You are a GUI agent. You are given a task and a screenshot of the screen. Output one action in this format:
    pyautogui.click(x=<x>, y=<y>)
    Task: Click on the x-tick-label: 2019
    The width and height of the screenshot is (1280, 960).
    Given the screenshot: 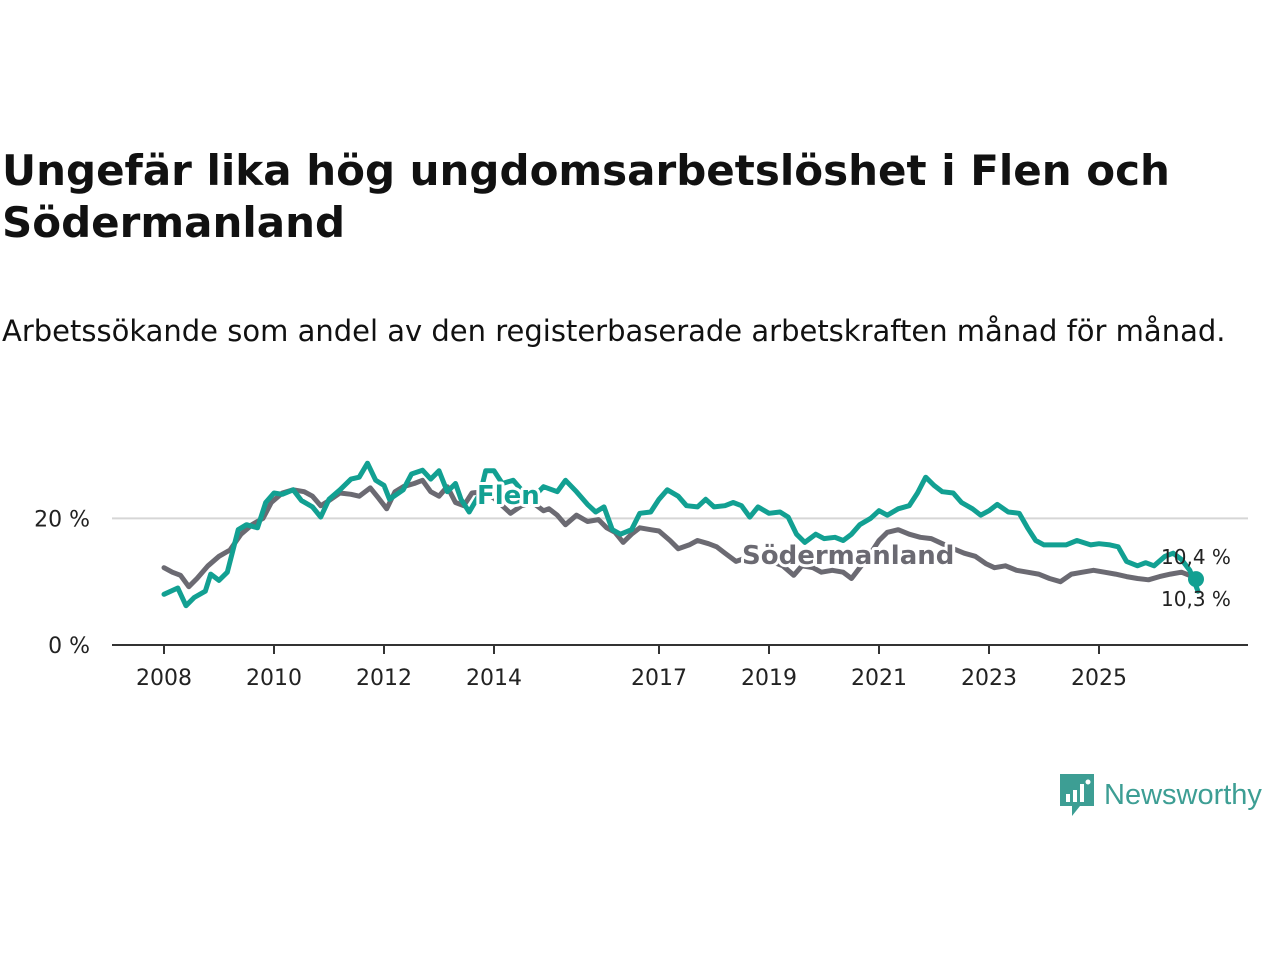 What is the action you would take?
    pyautogui.click(x=769, y=678)
    